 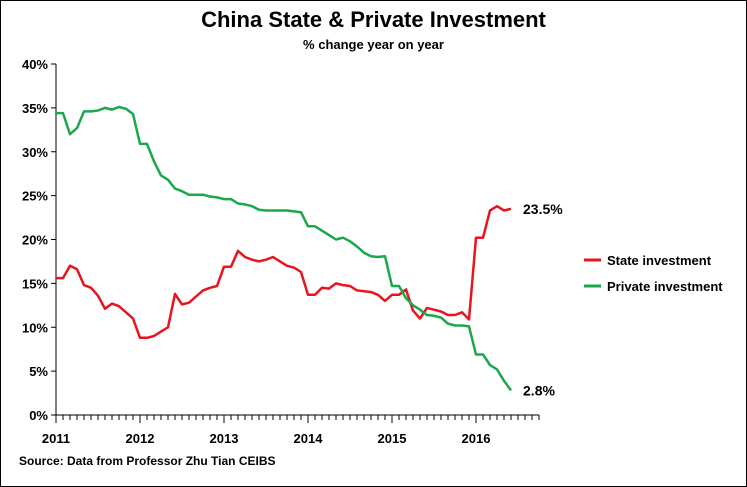 I want to click on x-tick-label: 2014, so click(x=309, y=438).